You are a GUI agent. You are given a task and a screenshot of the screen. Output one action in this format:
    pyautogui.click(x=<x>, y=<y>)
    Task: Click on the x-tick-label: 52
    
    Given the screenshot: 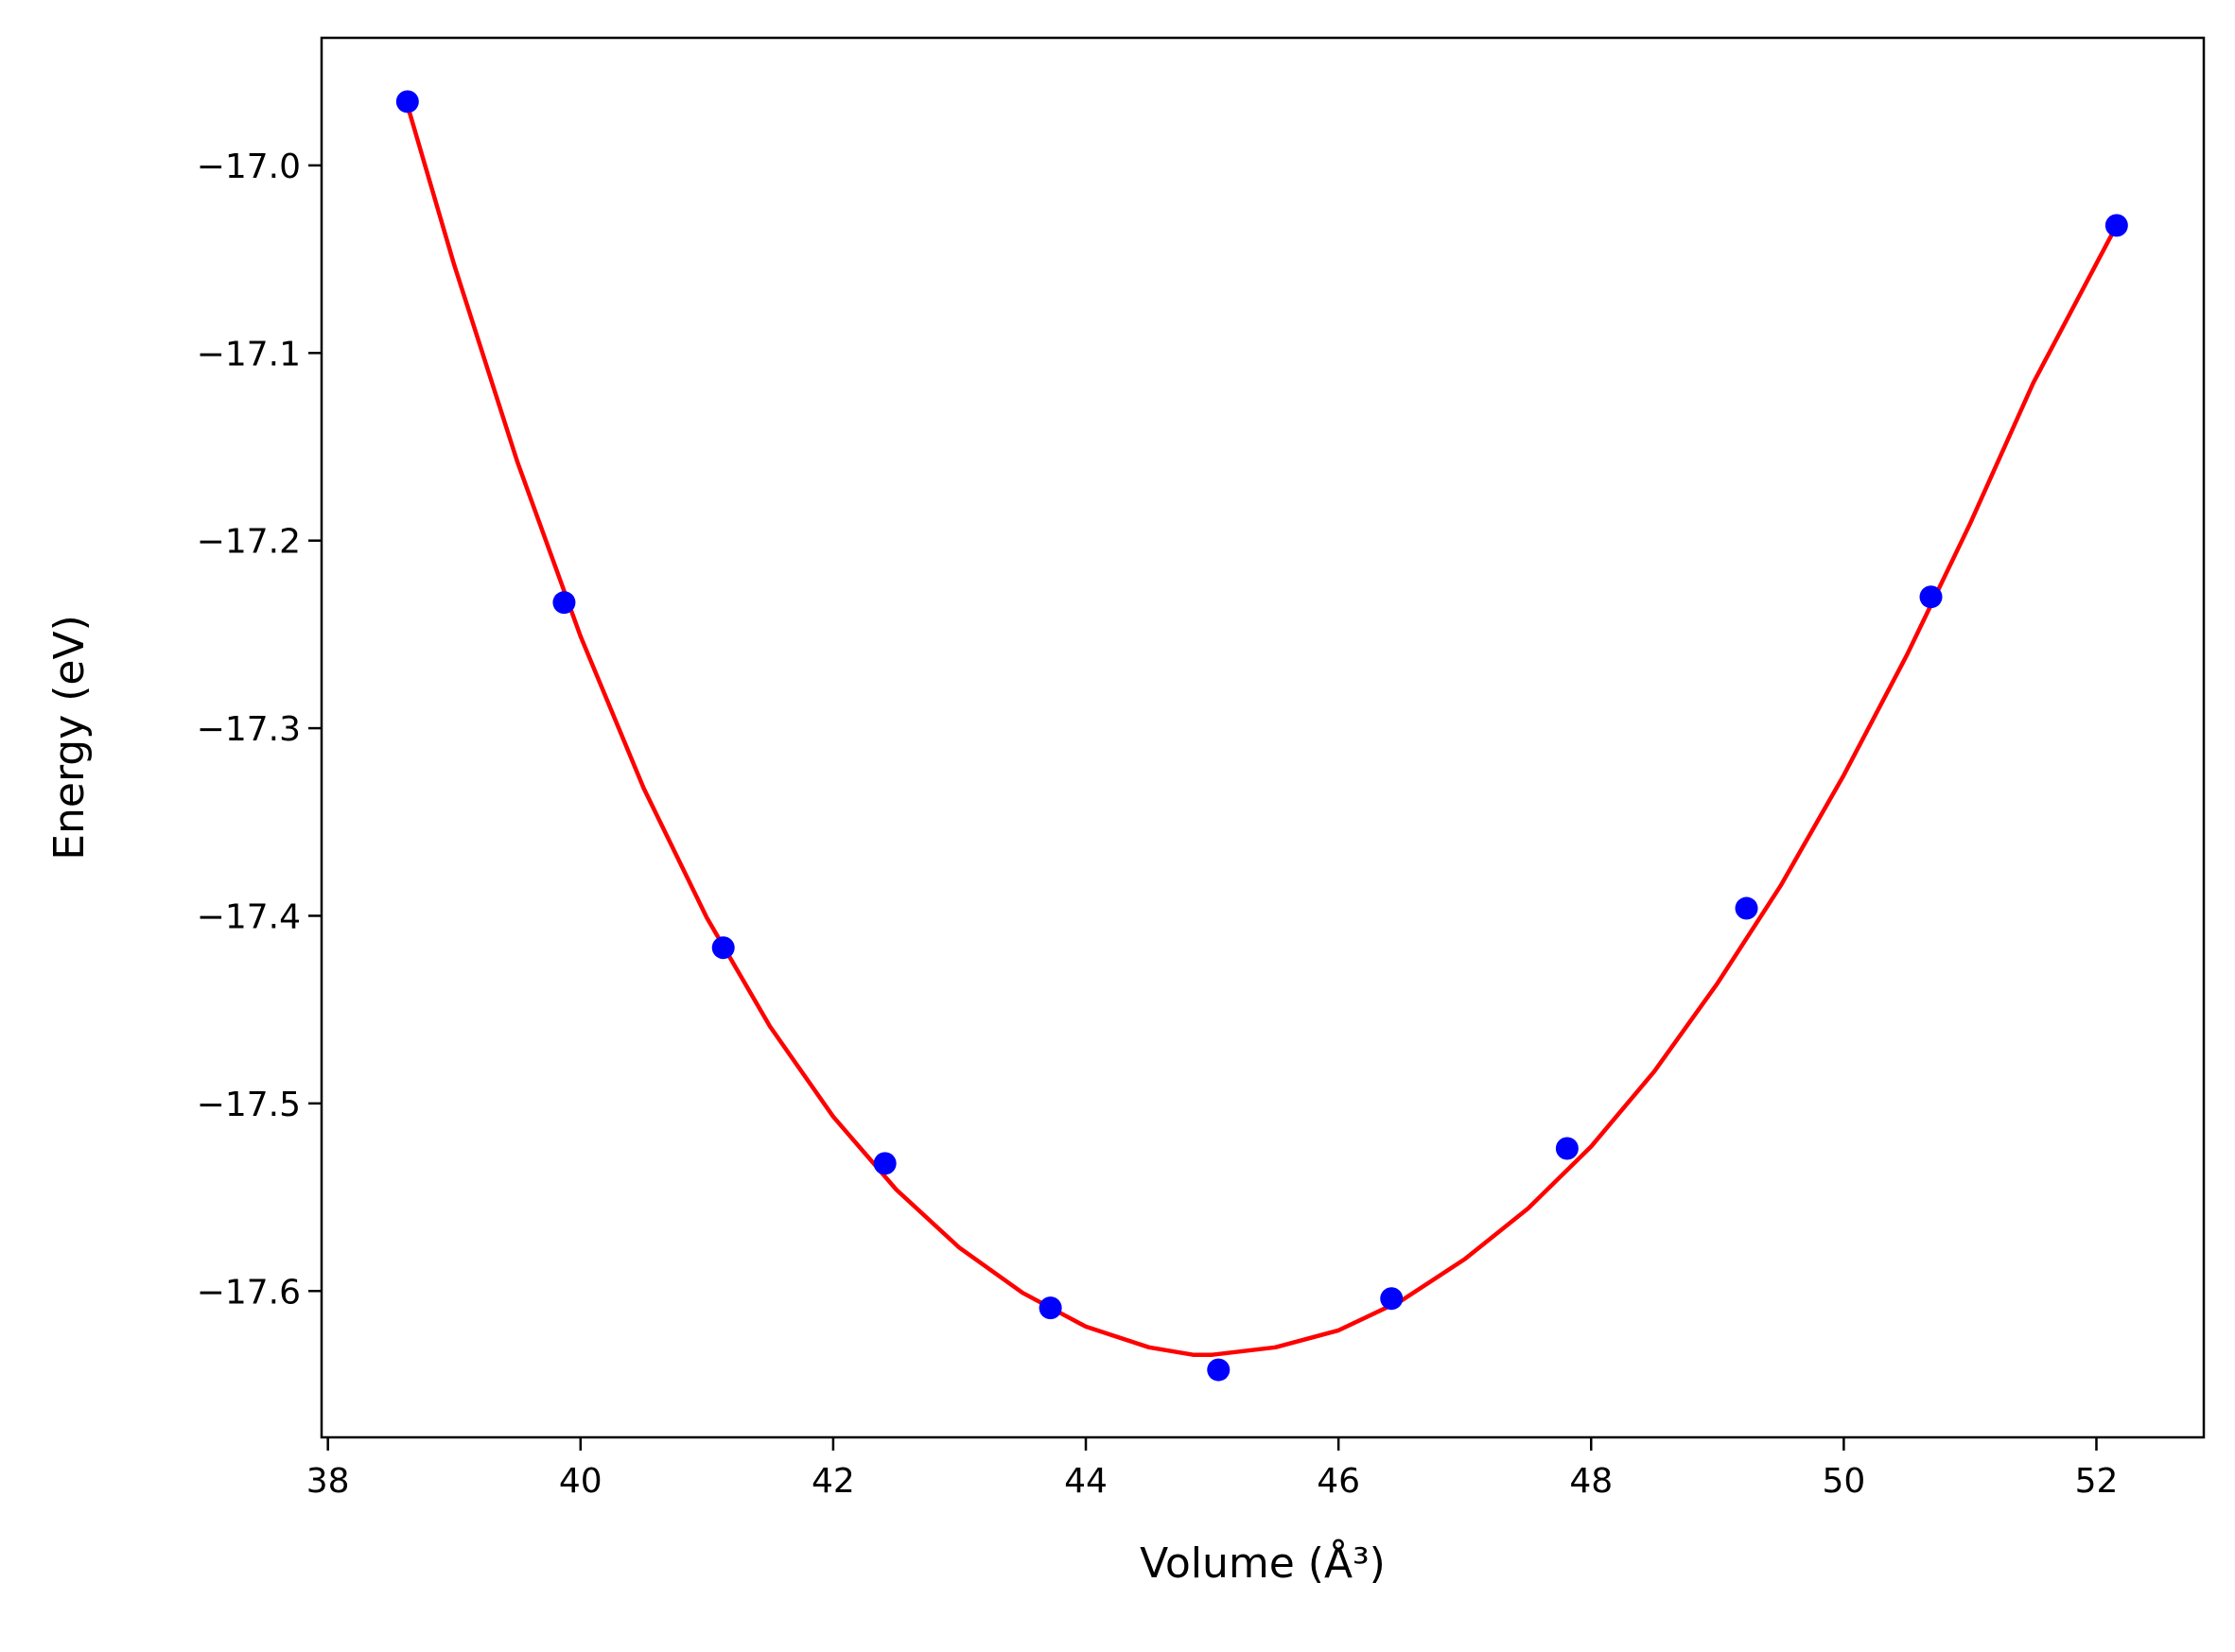 What is the action you would take?
    pyautogui.click(x=2097, y=1482)
    